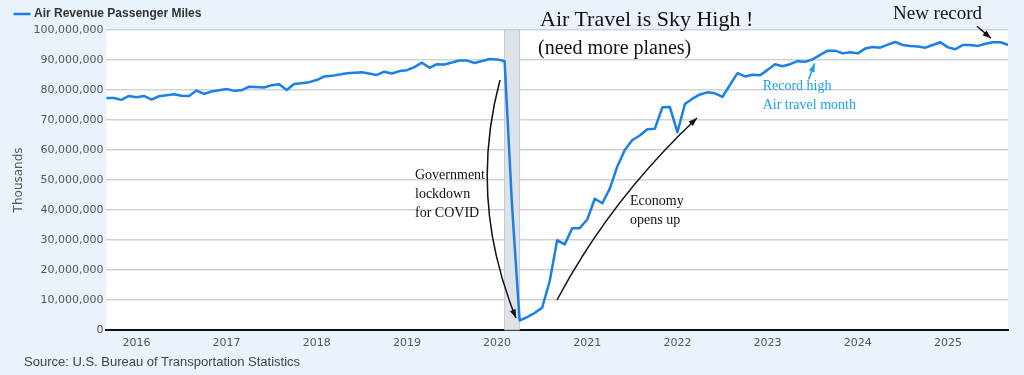 The height and width of the screenshot is (375, 1024). I want to click on x-tick-label: 2021, so click(587, 343).